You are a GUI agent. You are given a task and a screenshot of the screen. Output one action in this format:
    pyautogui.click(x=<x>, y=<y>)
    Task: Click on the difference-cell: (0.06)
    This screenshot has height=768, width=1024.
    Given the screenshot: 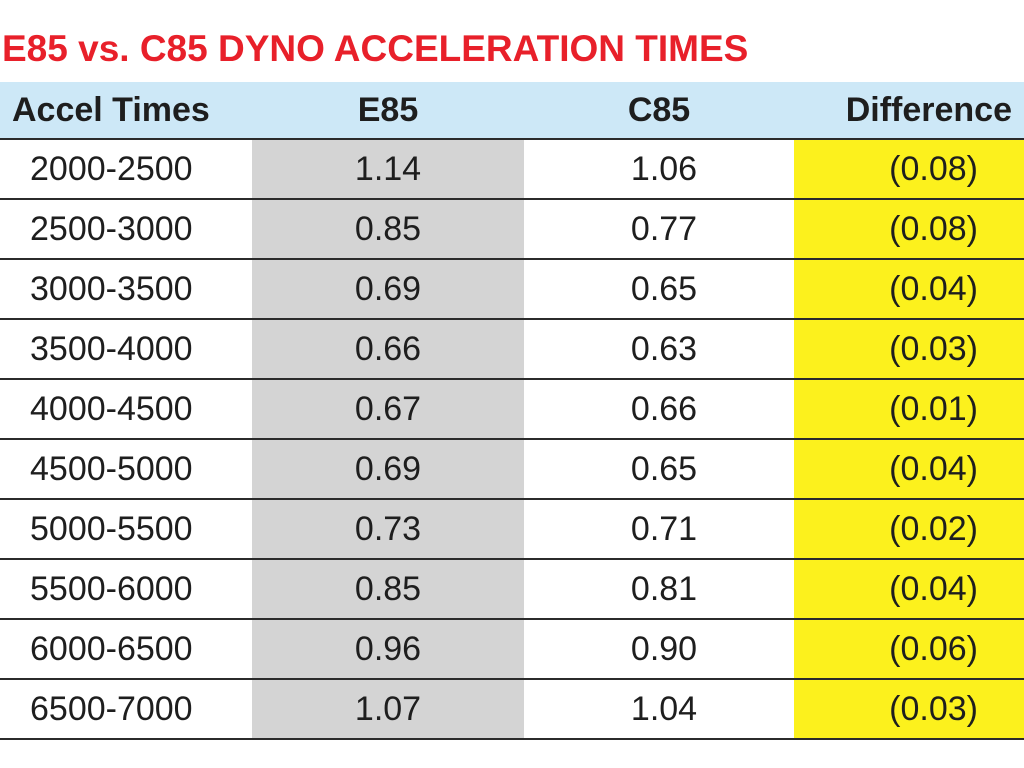 What is the action you would take?
    pyautogui.click(x=909, y=649)
    